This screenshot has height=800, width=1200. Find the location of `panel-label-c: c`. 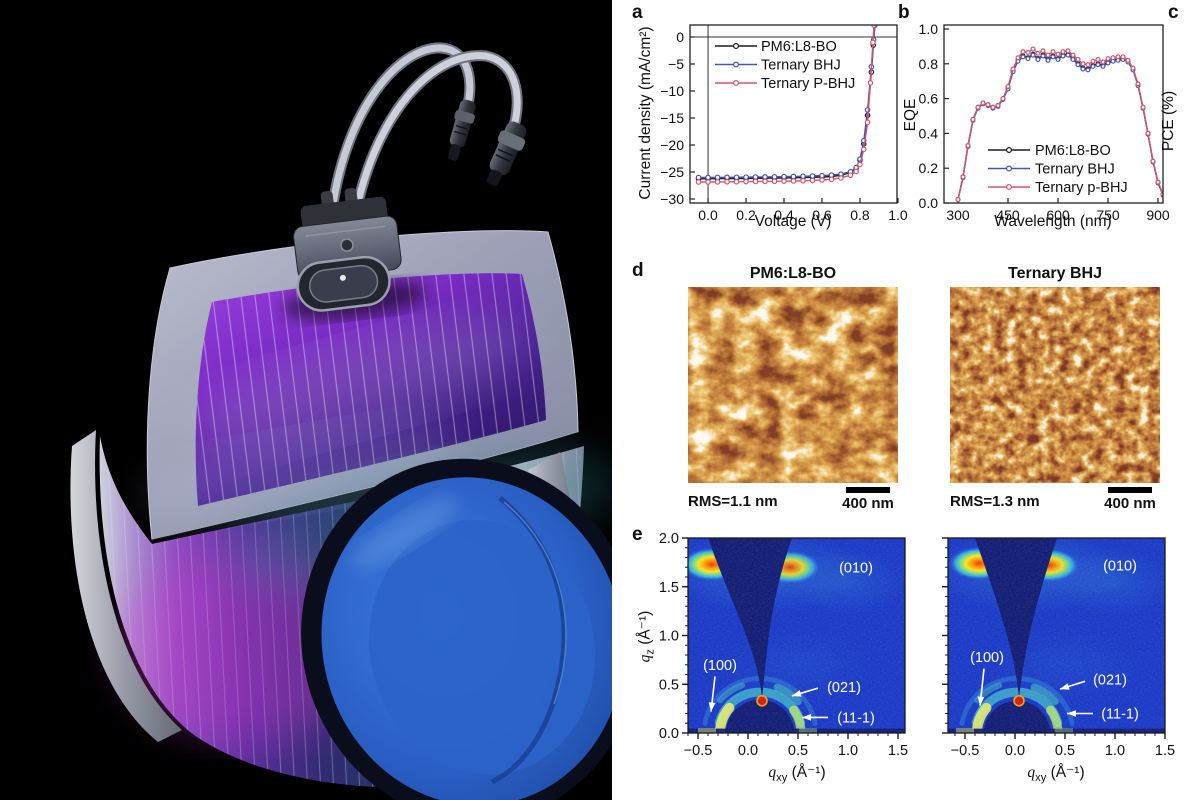

panel-label-c: c is located at coordinates (1173, 12).